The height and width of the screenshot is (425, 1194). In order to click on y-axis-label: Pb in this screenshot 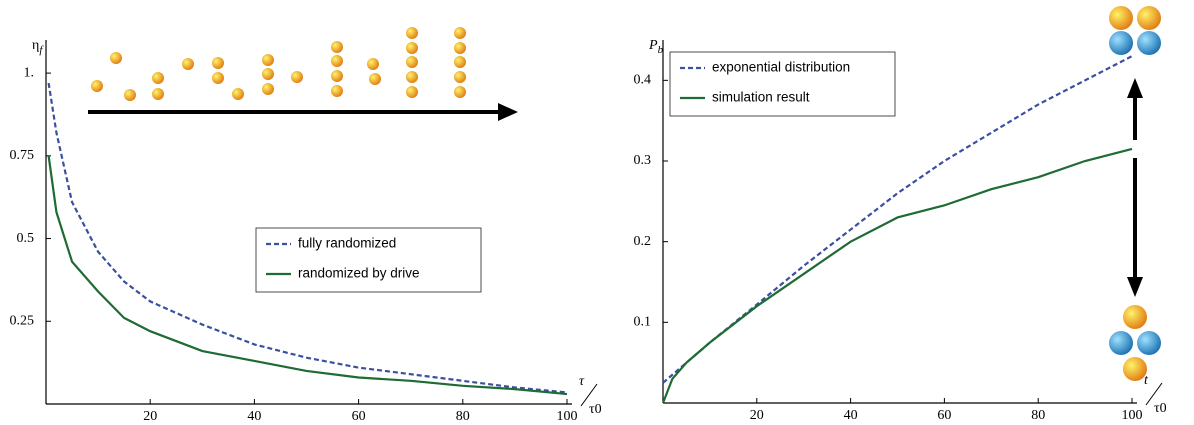, I will do `click(656, 46)`.